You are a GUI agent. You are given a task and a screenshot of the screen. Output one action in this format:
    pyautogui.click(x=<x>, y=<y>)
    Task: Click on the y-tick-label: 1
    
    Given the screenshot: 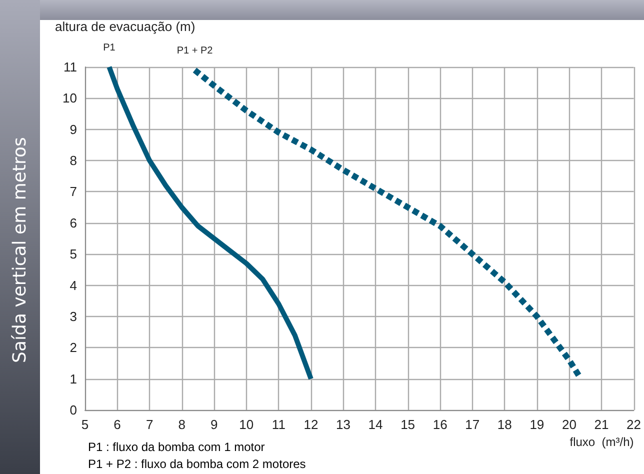 What is the action you would take?
    pyautogui.click(x=73, y=378)
    